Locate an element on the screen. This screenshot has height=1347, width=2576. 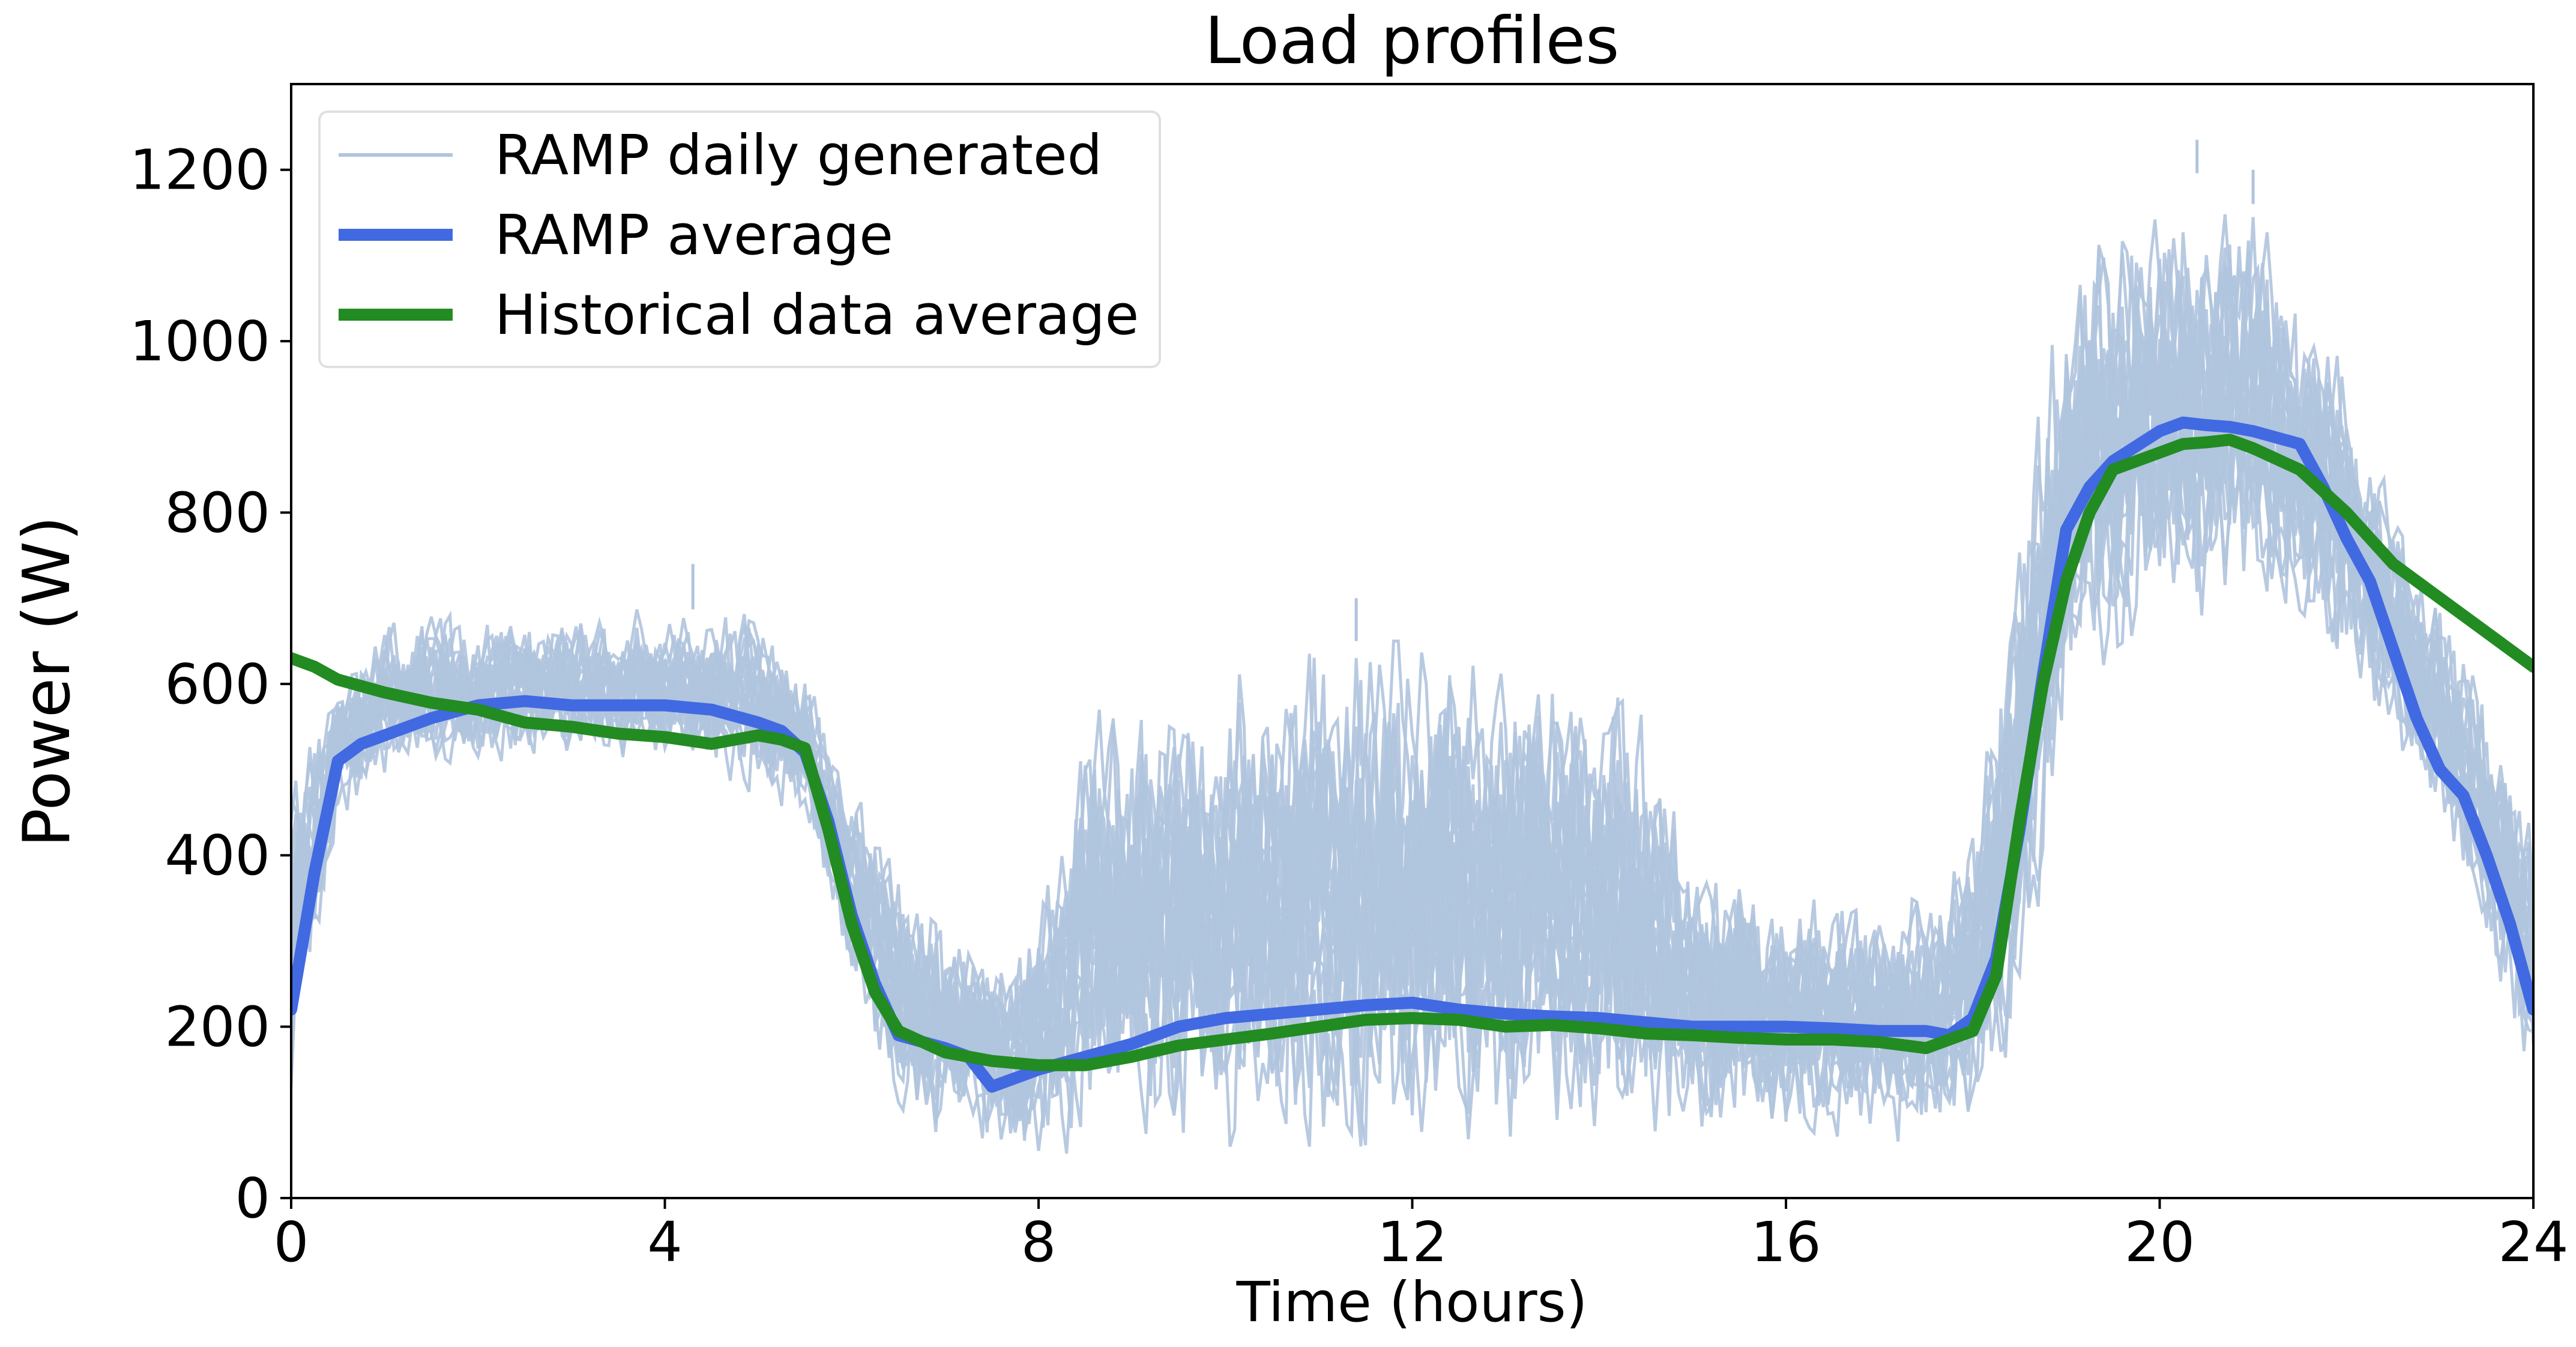
legend-entry-ramp-average-label: RAMP average is located at coordinates (694, 235).